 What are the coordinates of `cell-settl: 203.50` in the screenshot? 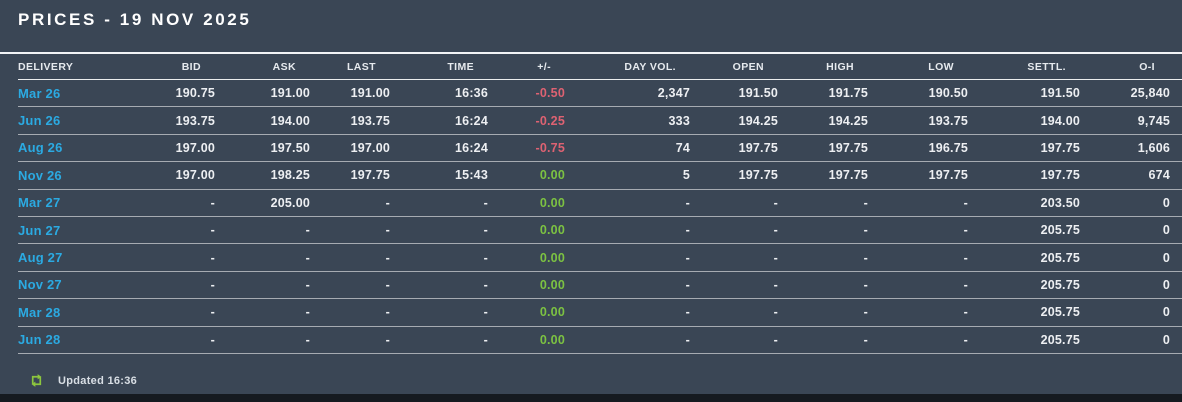 It's located at (1060, 202).